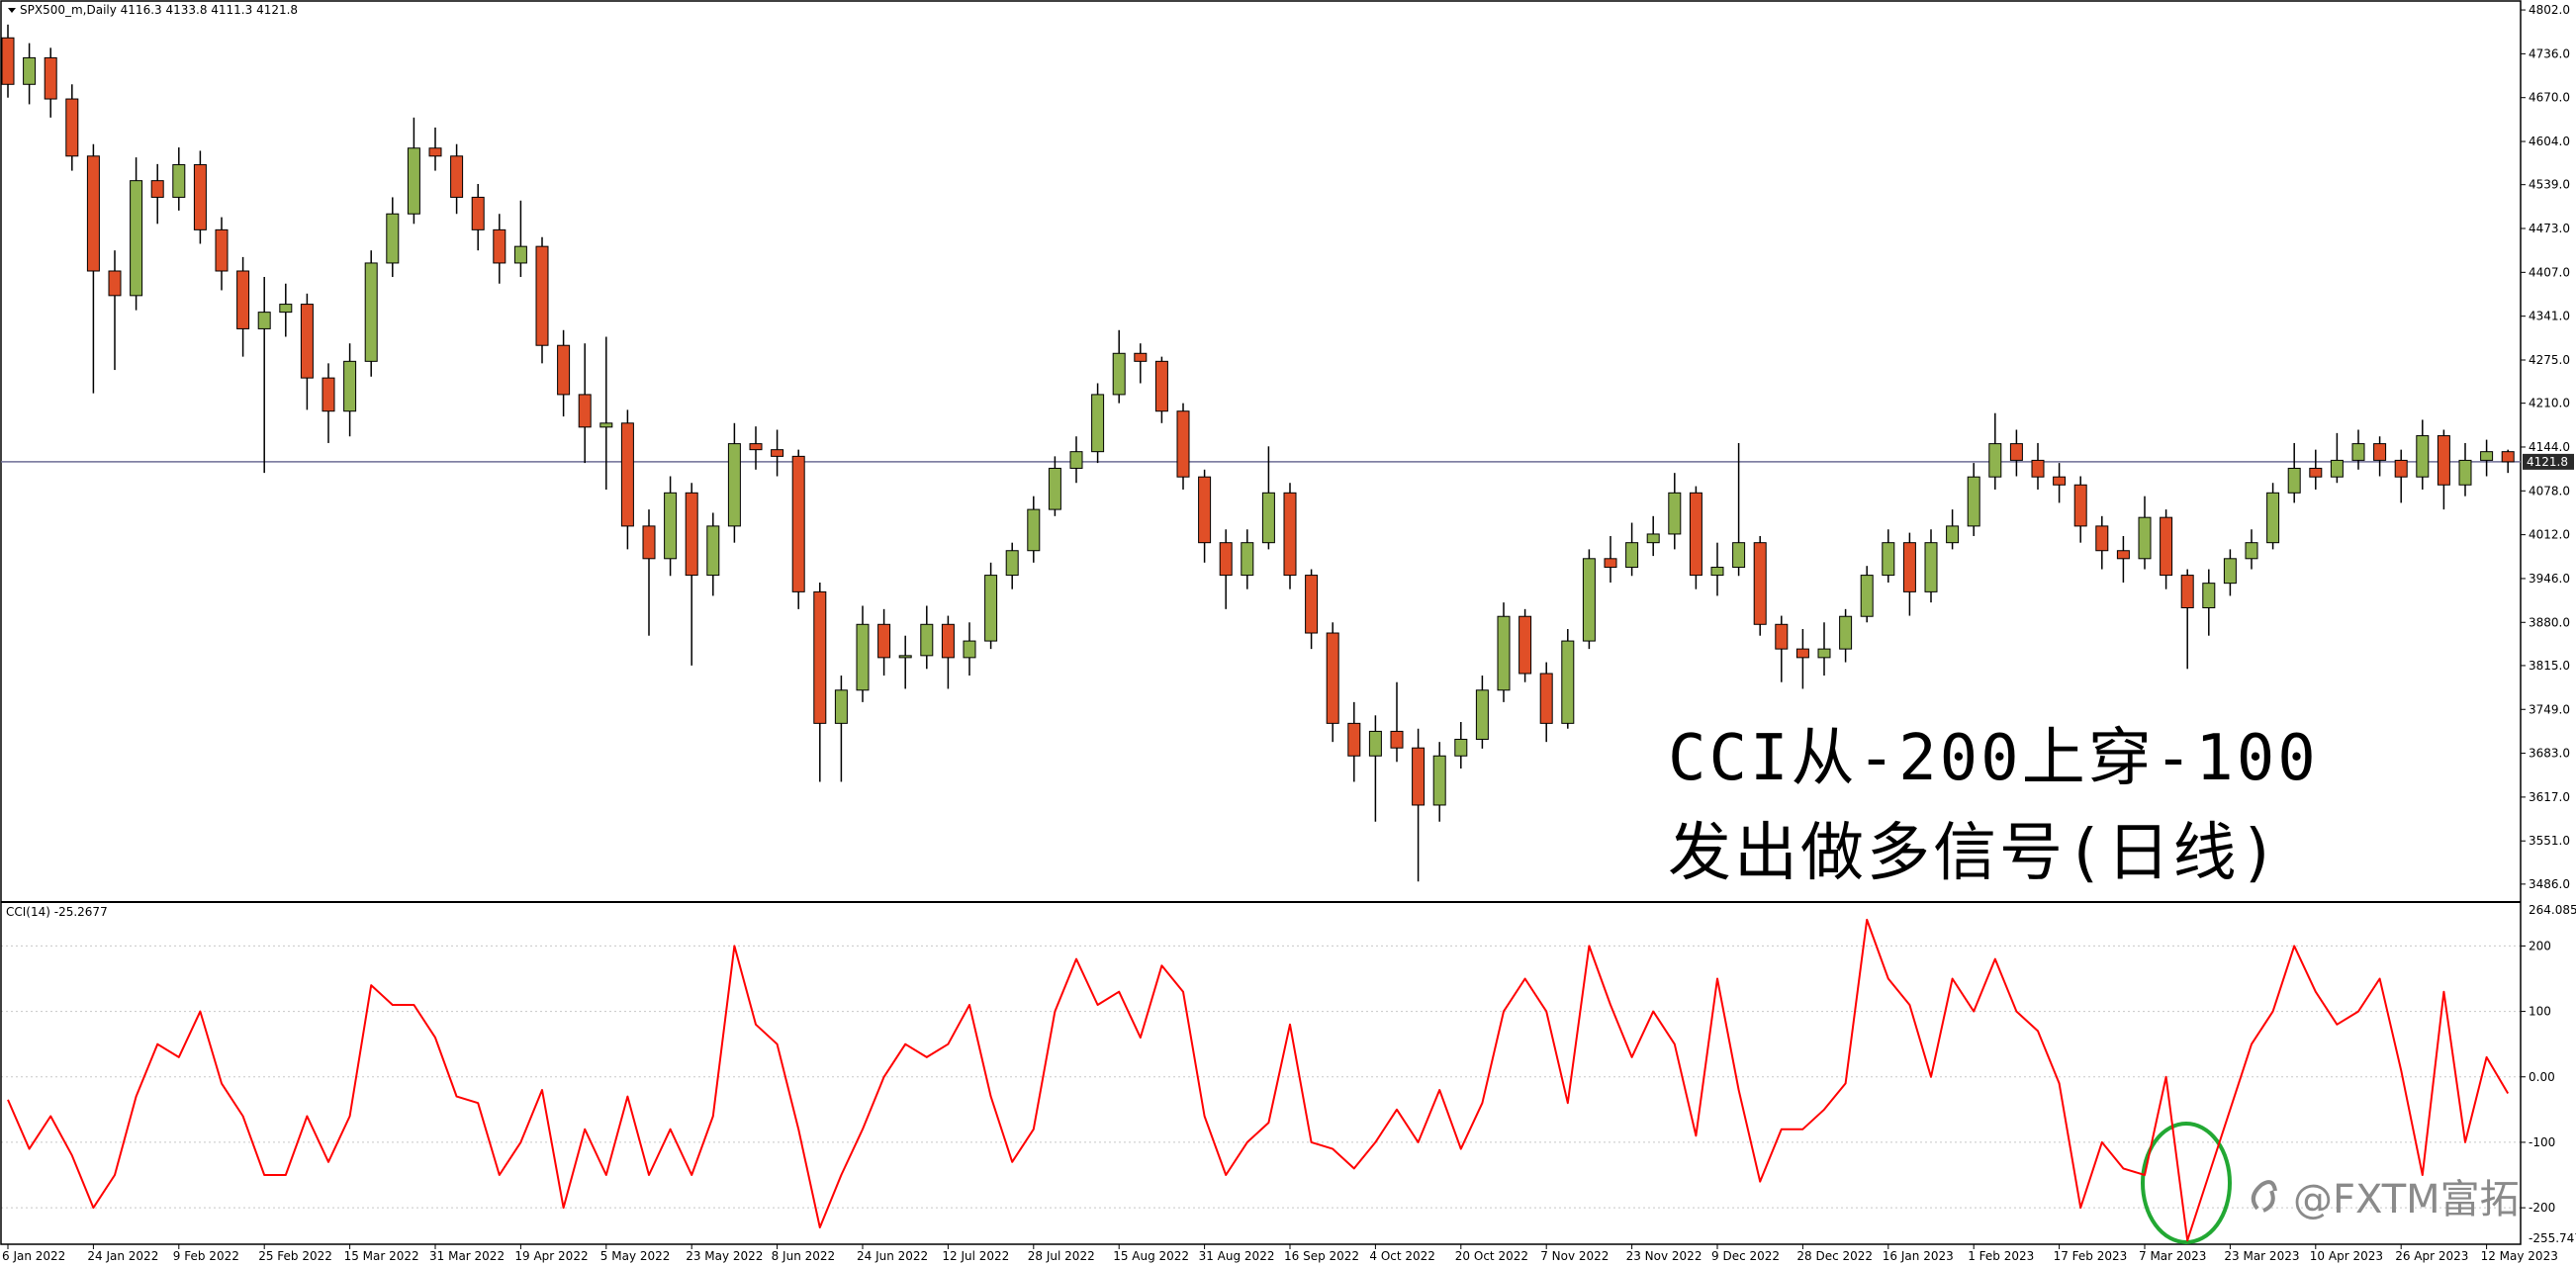 This screenshot has width=2576, height=1266. What do you see at coordinates (2550, 535) in the screenshot?
I see `y-tick-label: 4012.0` at bounding box center [2550, 535].